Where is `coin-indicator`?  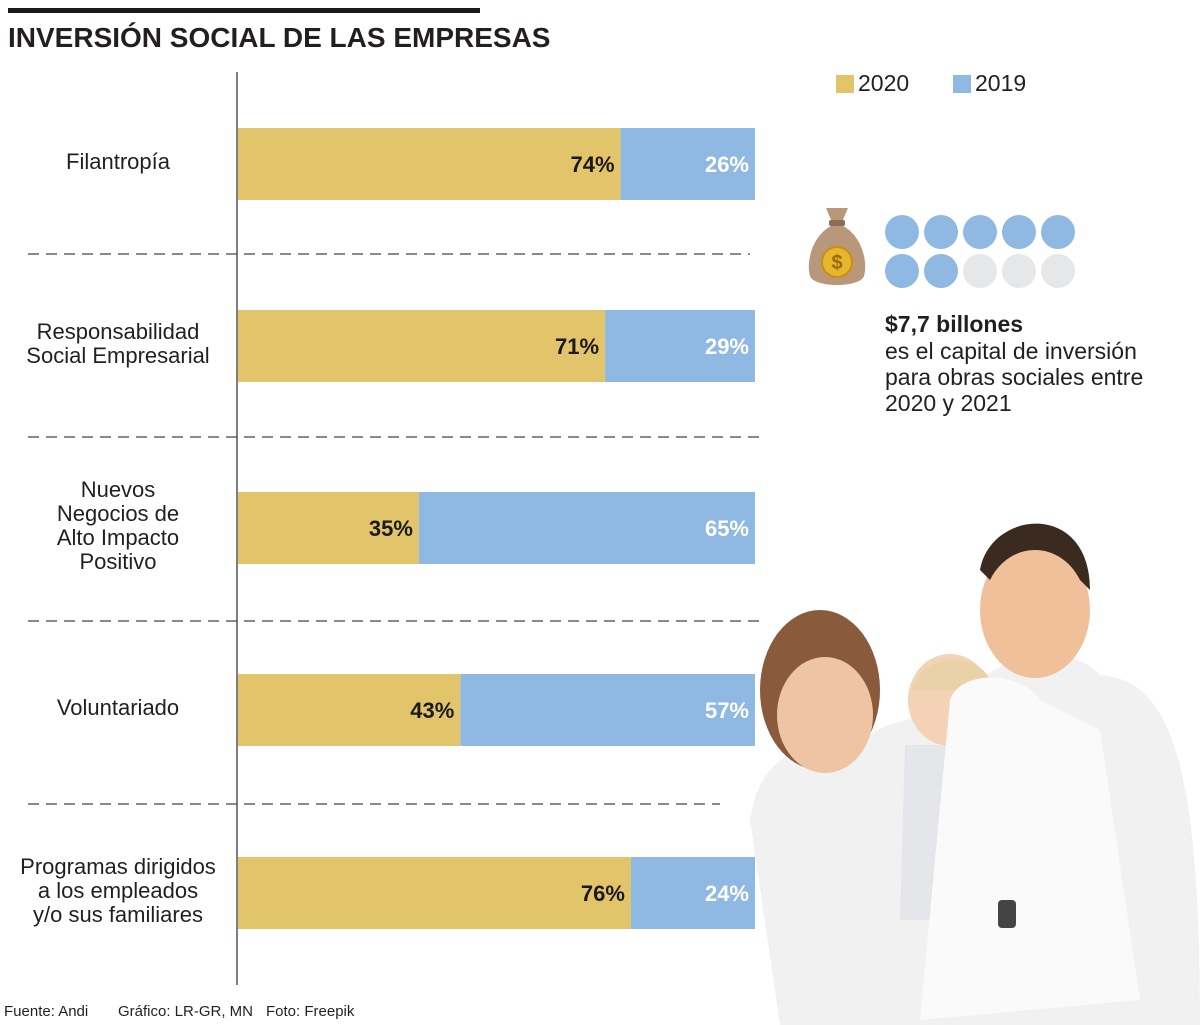 coin-indicator is located at coordinates (980, 251).